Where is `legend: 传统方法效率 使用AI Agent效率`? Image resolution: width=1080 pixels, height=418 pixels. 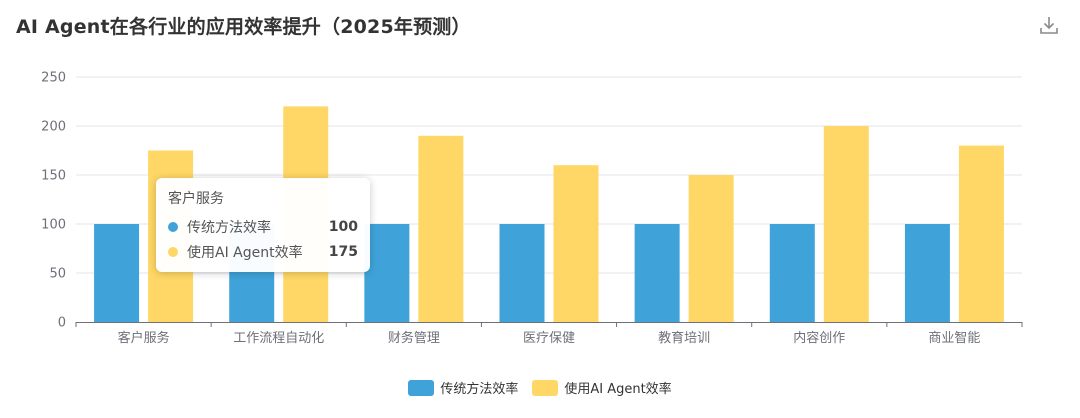 legend: 传统方法效率 使用AI Agent效率 is located at coordinates (540, 387).